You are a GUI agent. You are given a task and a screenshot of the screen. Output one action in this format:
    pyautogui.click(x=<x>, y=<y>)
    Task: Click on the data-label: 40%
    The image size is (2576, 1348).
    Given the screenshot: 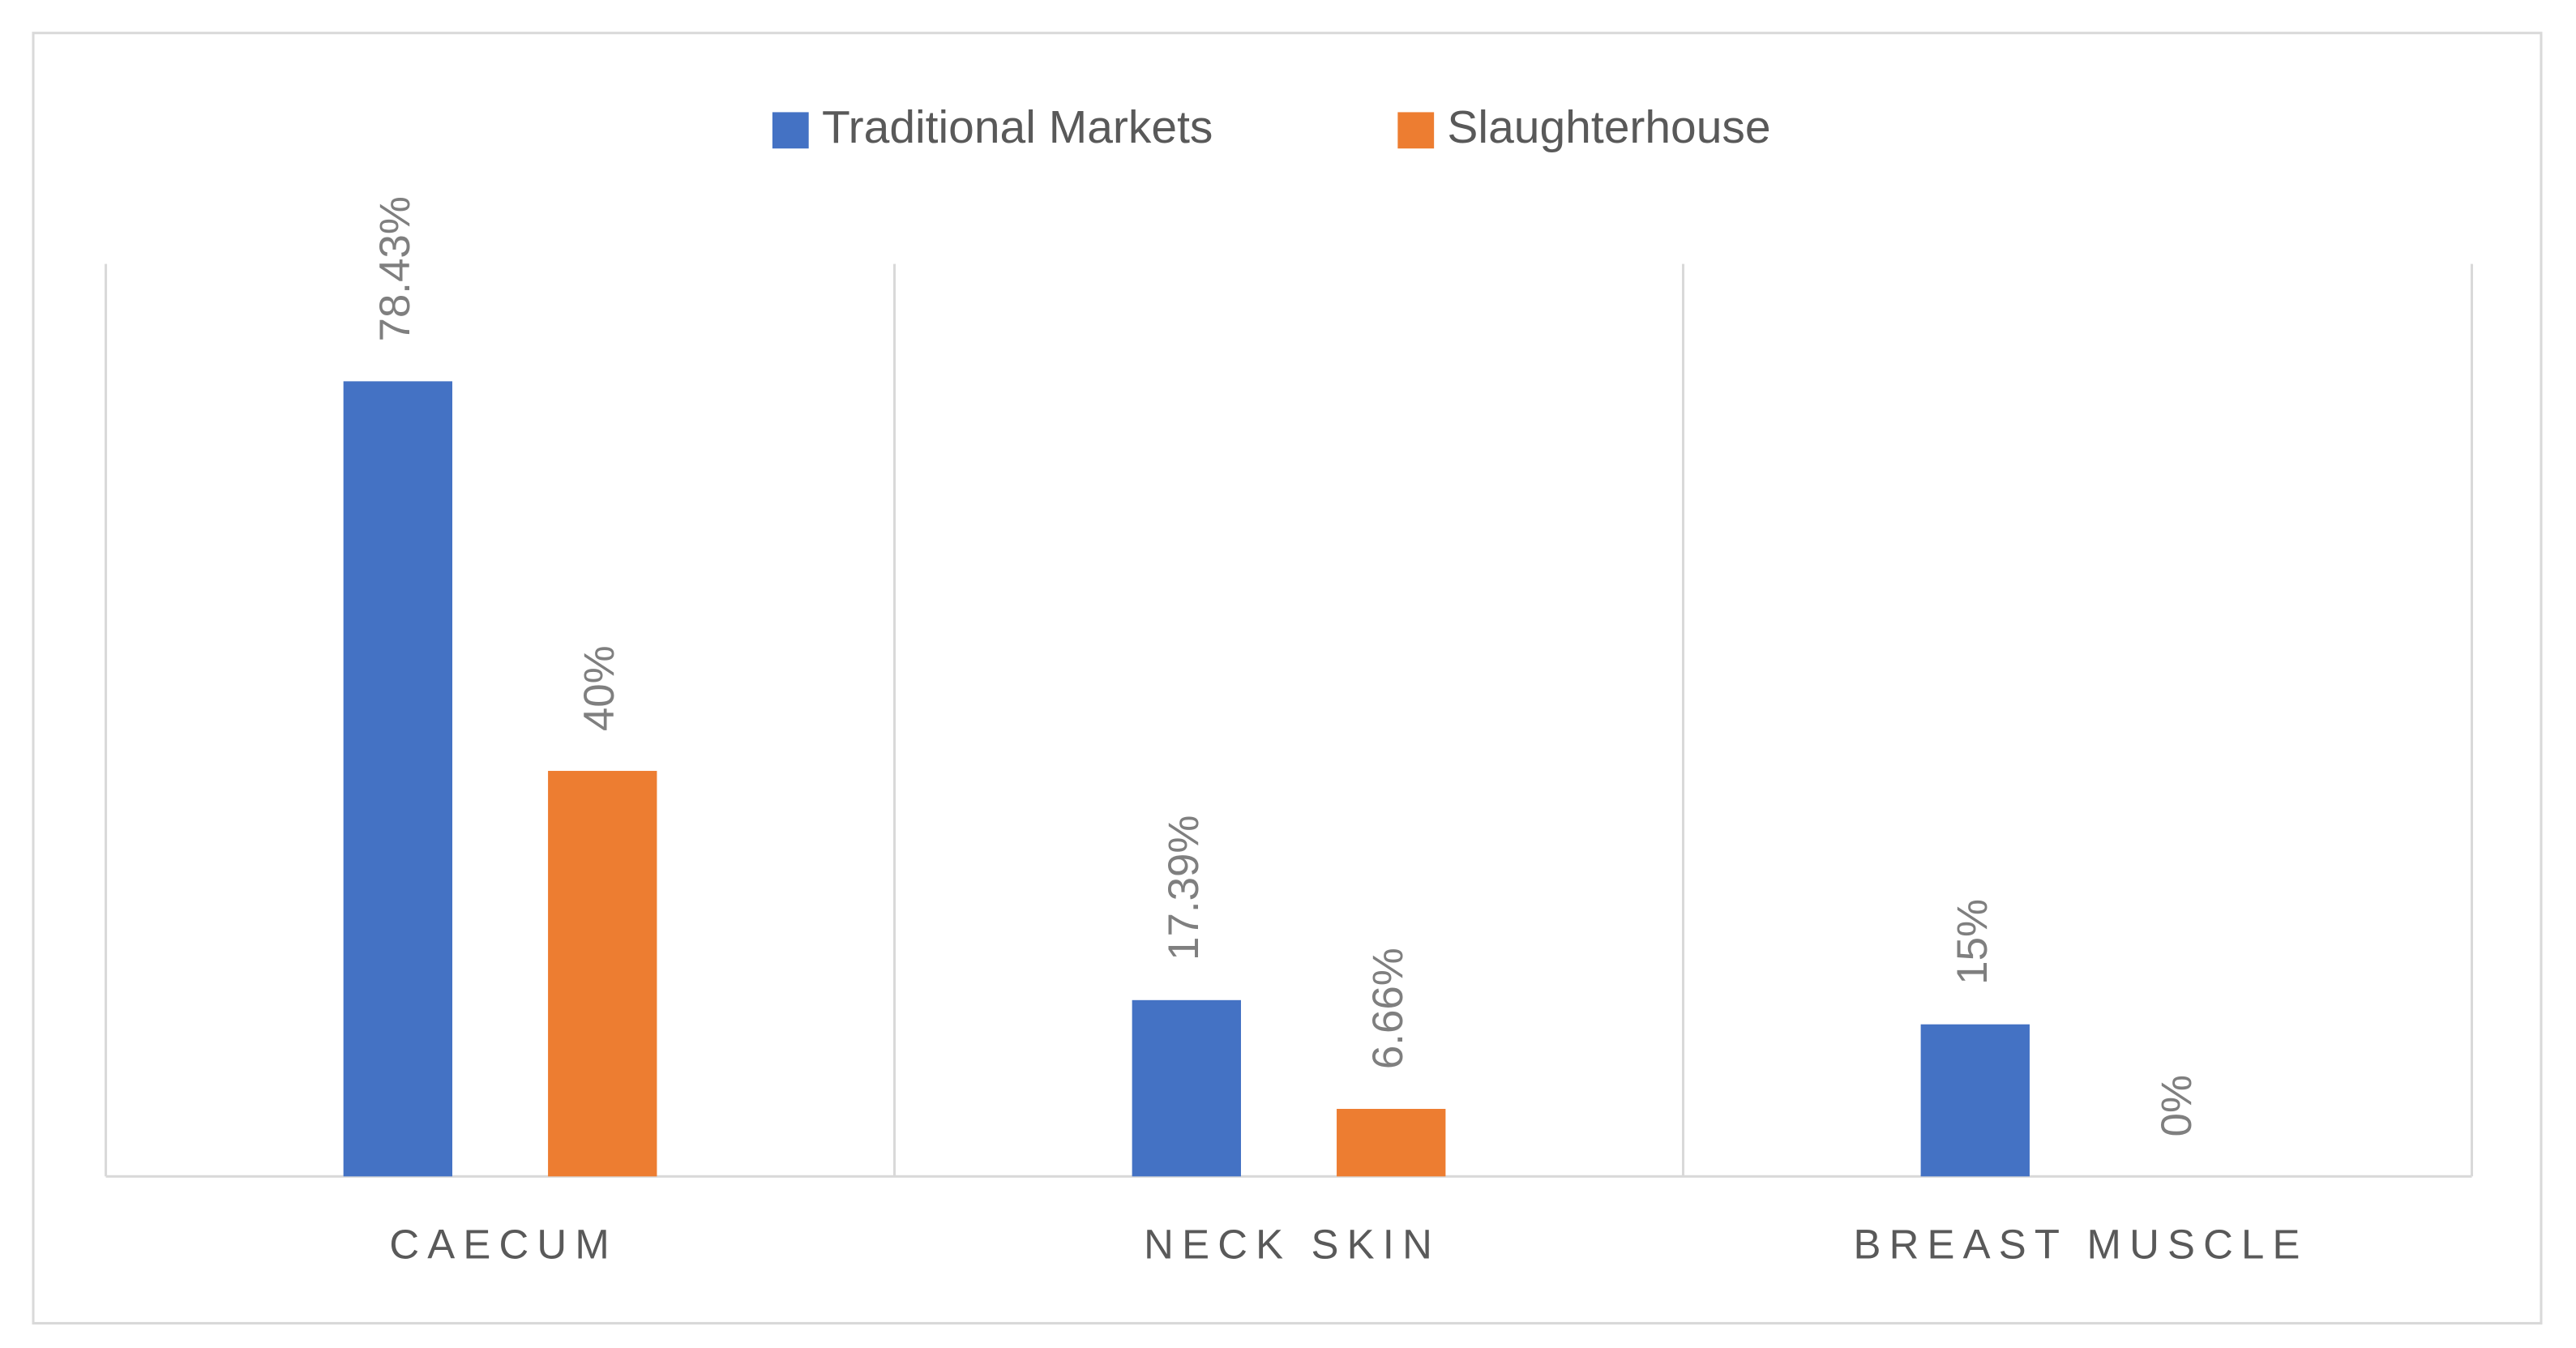 What is the action you would take?
    pyautogui.click(x=599, y=688)
    